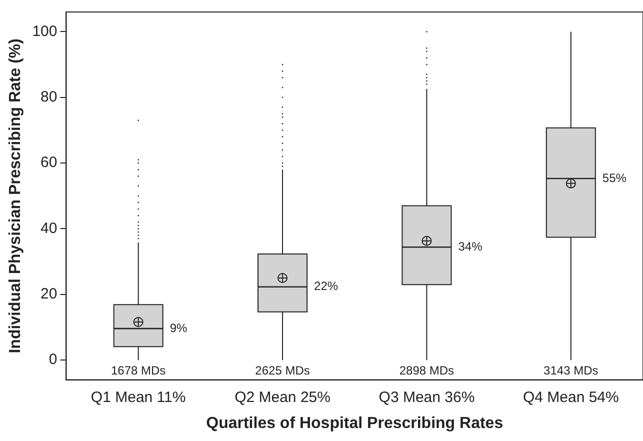 This screenshot has width=643, height=441. I want to click on x-tick-label: Q4 Mean 54%, so click(570, 397).